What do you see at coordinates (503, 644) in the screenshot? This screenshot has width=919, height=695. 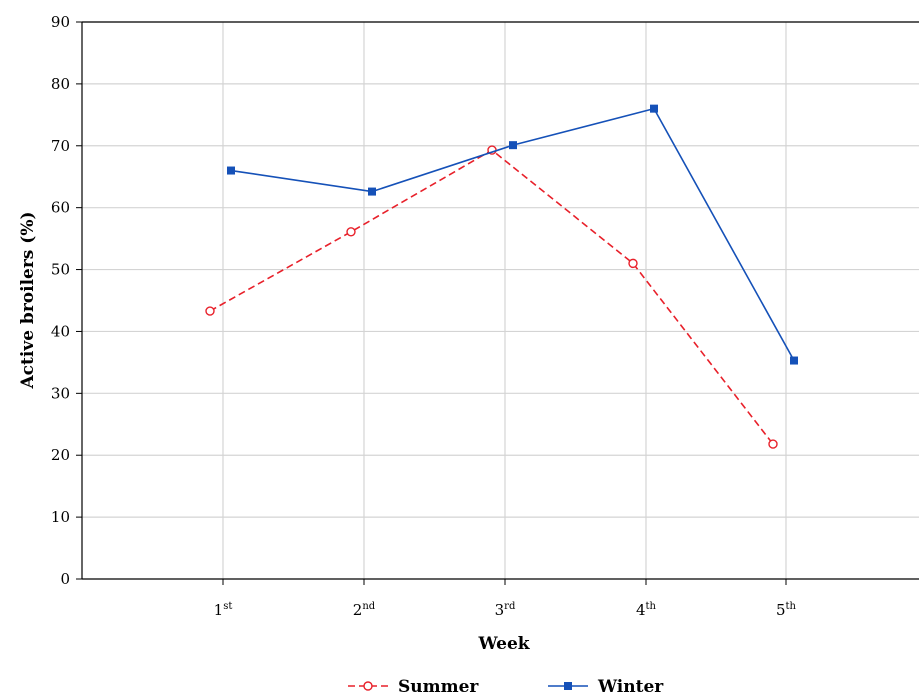 I see `x-axis-title: Week` at bounding box center [503, 644].